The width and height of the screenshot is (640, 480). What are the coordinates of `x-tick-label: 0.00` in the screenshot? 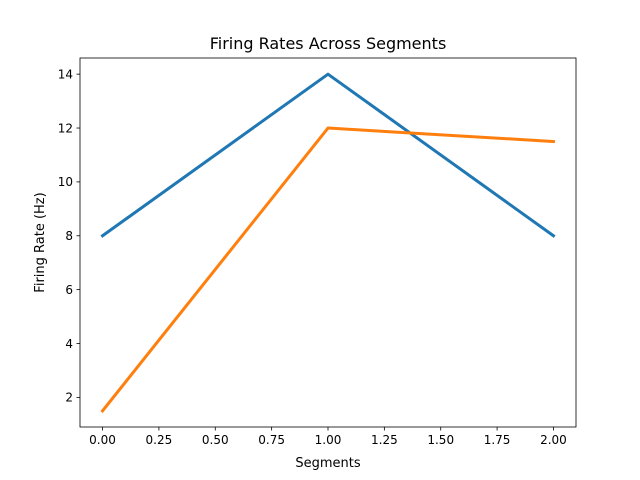 It's located at (102, 440).